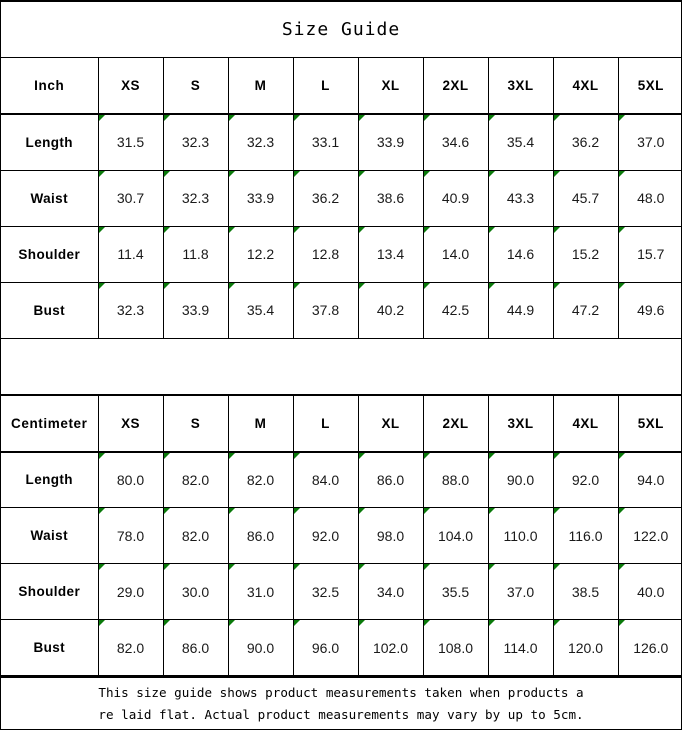 The height and width of the screenshot is (730, 682). Describe the element at coordinates (50, 254) in the screenshot. I see `row-label-shoulder: Shoulder` at that location.